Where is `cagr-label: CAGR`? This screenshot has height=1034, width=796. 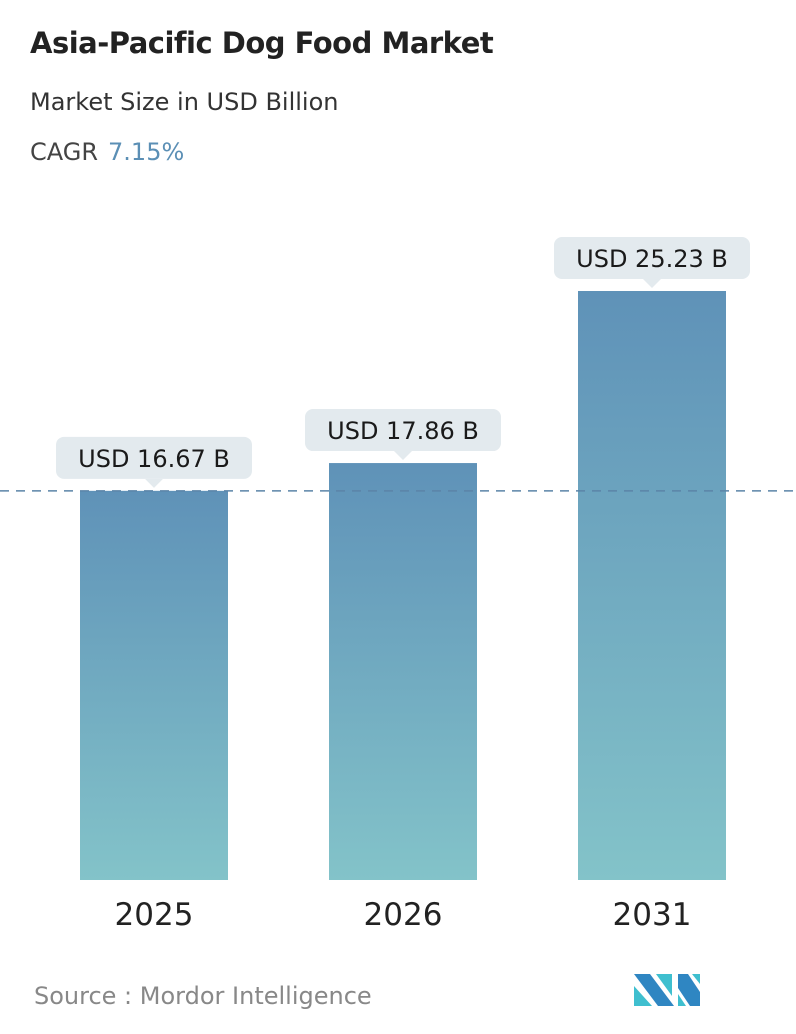 cagr-label: CAGR is located at coordinates (64, 152).